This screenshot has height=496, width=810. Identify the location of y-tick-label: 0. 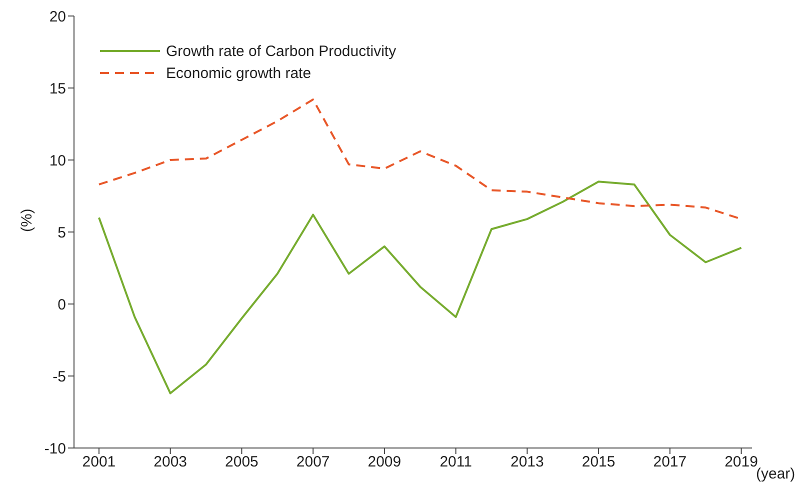
(62, 305).